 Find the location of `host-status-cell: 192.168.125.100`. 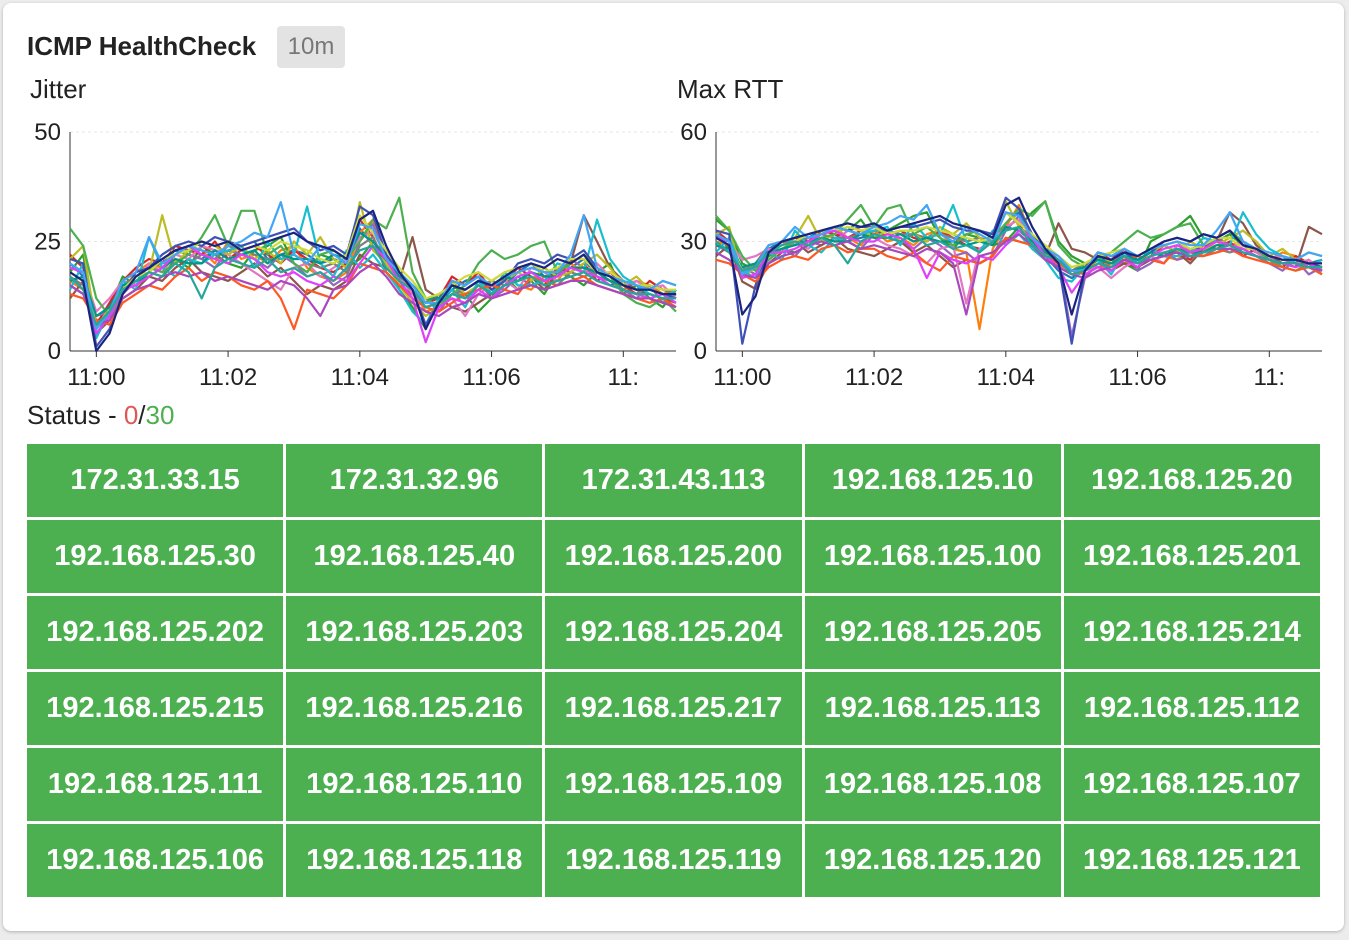

host-status-cell: 192.168.125.100 is located at coordinates (932, 556).